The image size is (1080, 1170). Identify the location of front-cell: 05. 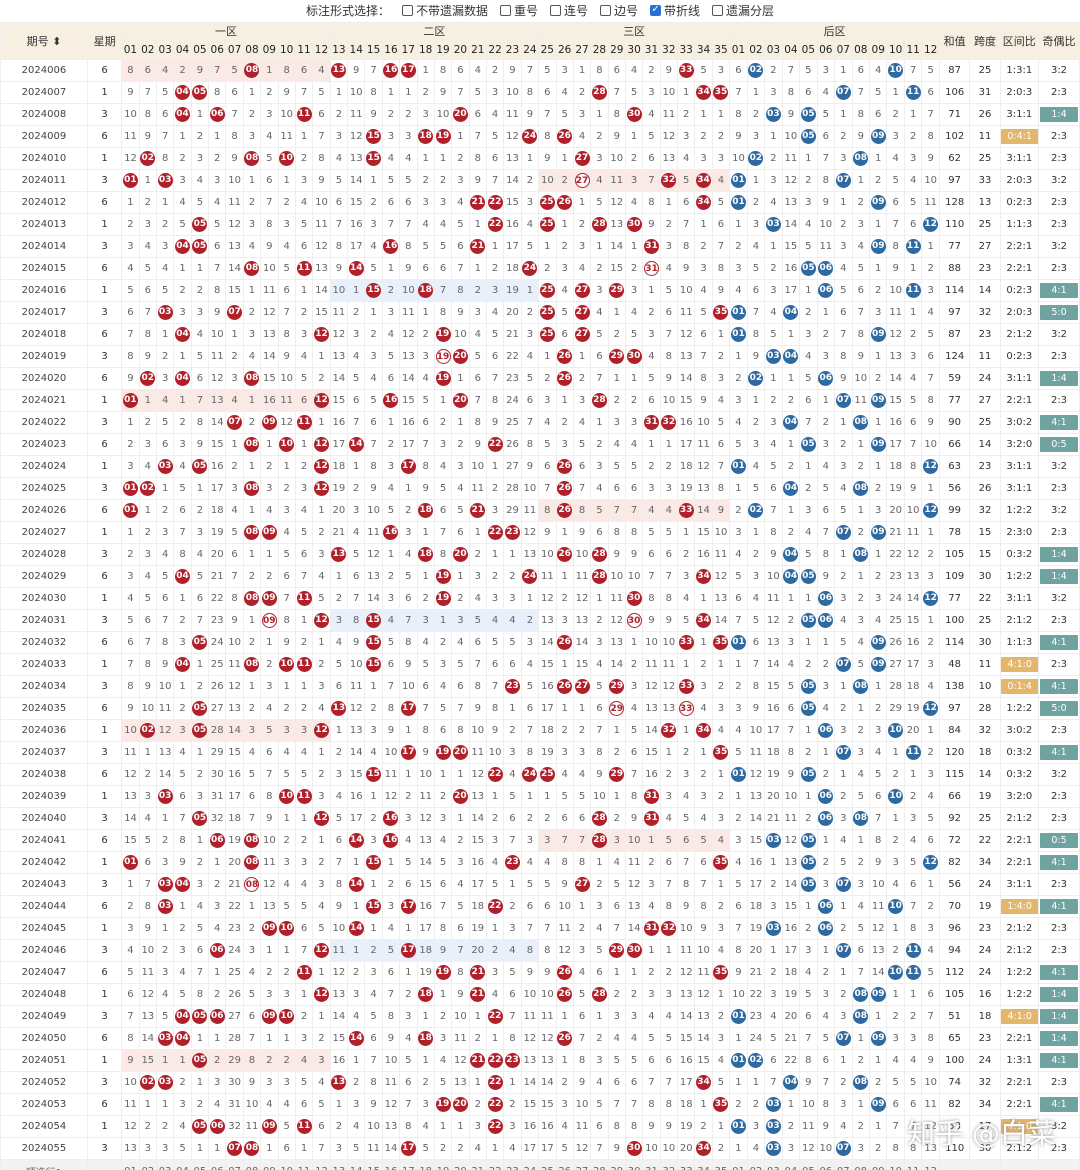
(200, 708).